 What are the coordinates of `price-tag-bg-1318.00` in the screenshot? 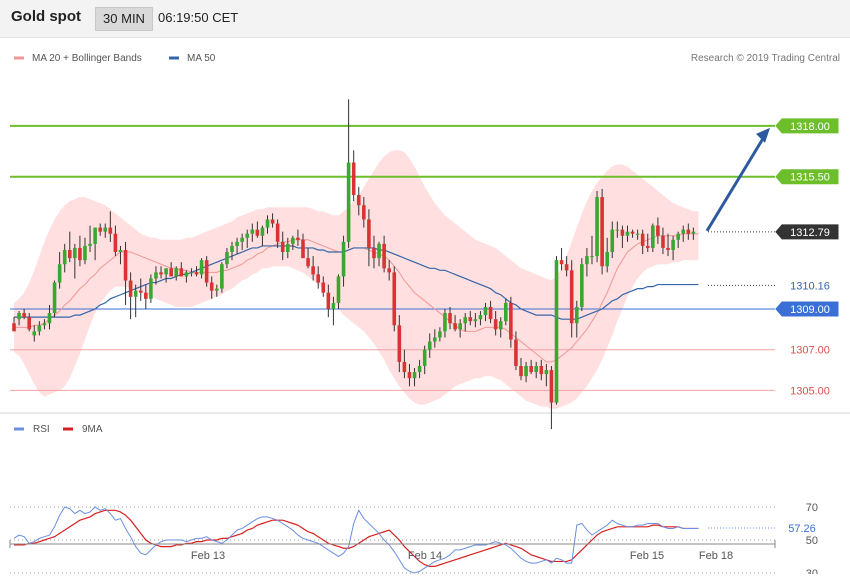 It's located at (807, 126).